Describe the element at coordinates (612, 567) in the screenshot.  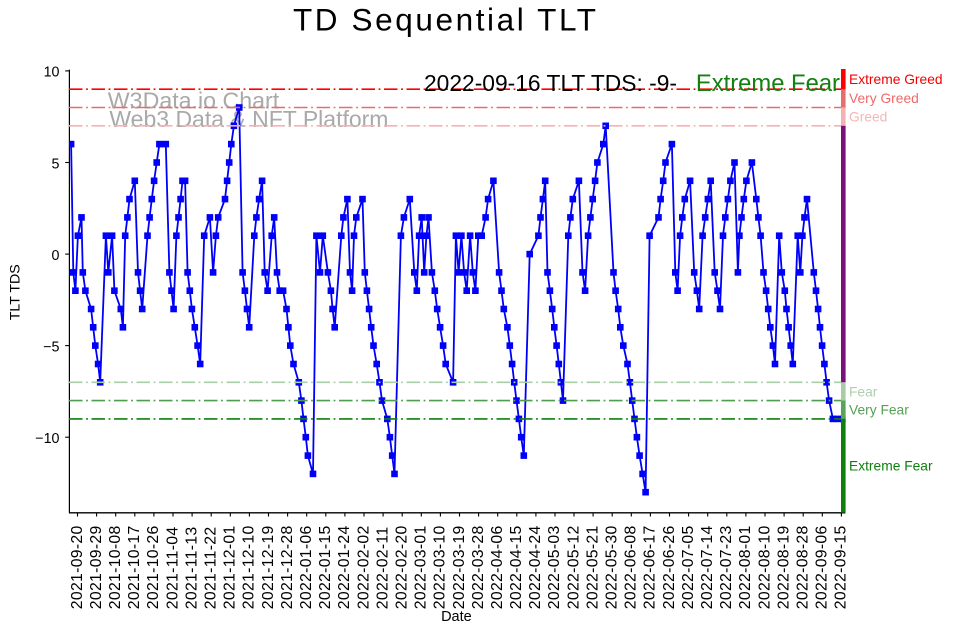
I see `svg-text: 2022-05-30` at that location.